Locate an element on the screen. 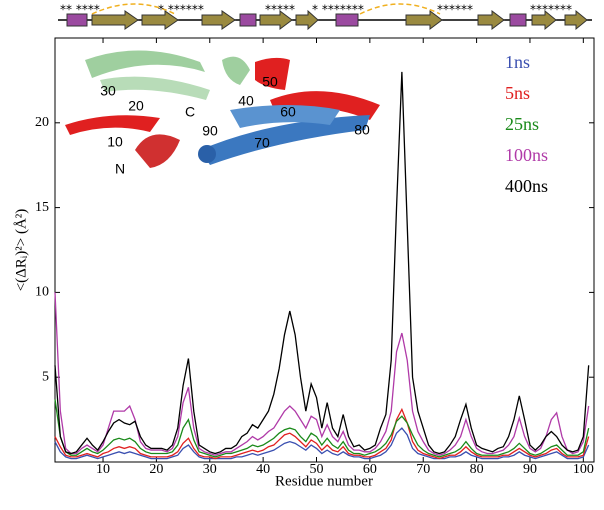 This screenshot has height=510, width=604. x-axis-label: Residue number is located at coordinates (324, 481).